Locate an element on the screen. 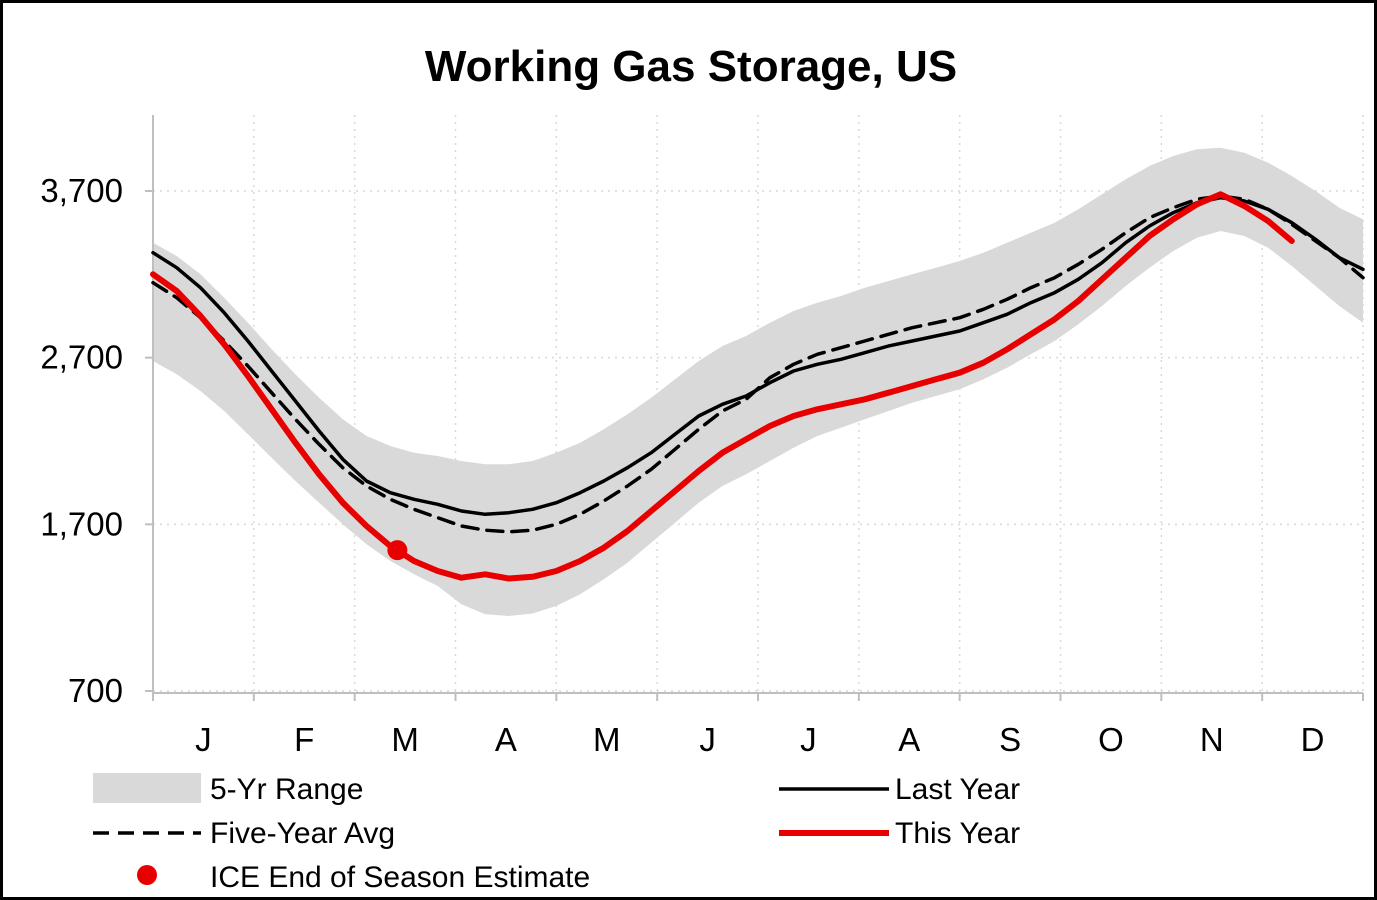 This screenshot has width=1377, height=900. legend-label-last-year: Last Year is located at coordinates (957, 789).